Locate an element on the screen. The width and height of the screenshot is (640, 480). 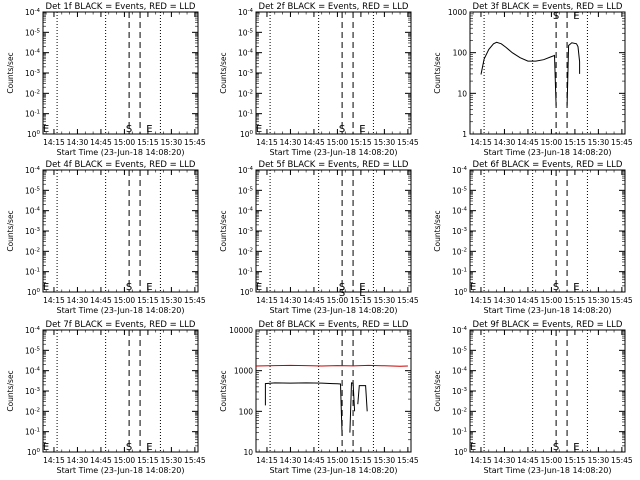
panel-title: Det 8f BLACK = Events, RED = LLD is located at coordinates (334, 325).